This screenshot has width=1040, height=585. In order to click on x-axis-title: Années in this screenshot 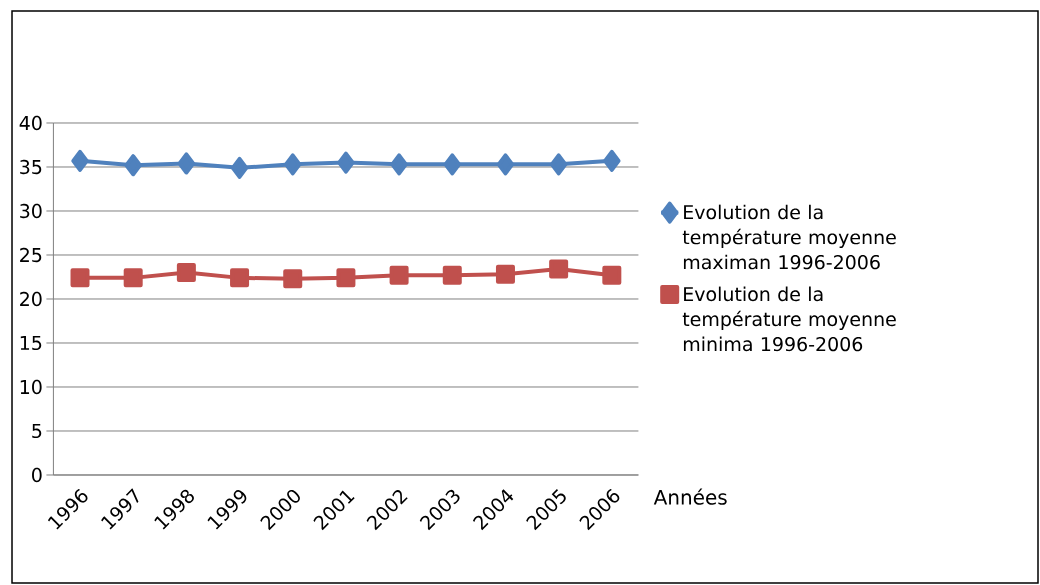, I will do `click(690, 496)`.